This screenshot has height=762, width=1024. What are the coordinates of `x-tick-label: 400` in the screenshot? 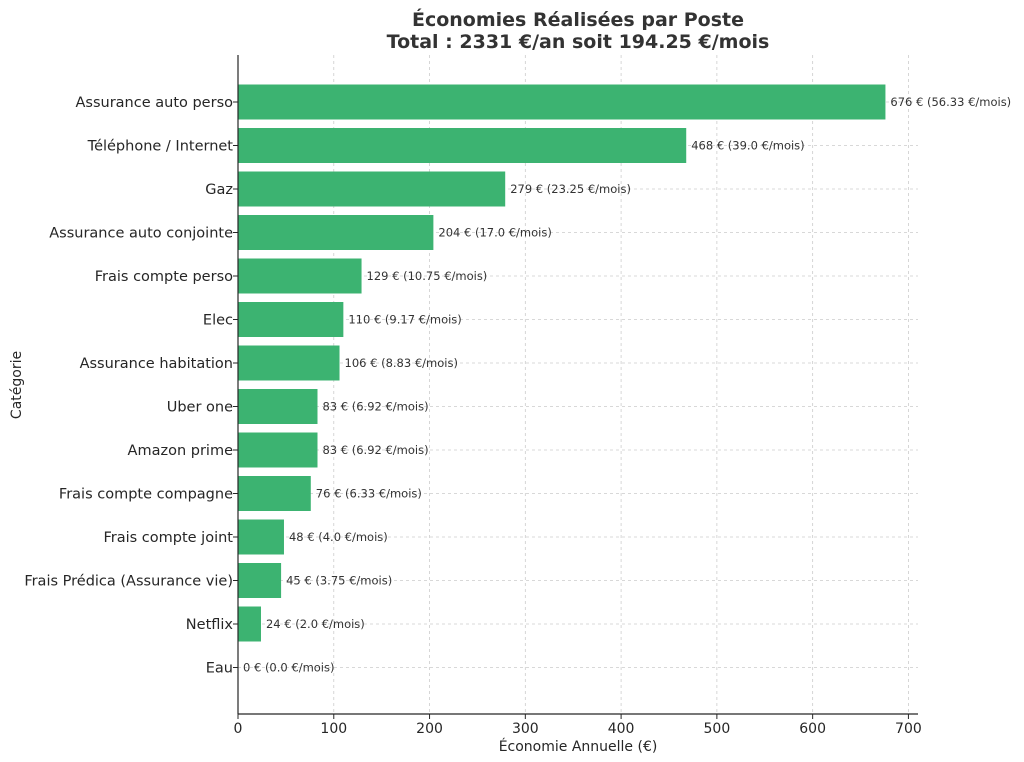 It's located at (621, 729).